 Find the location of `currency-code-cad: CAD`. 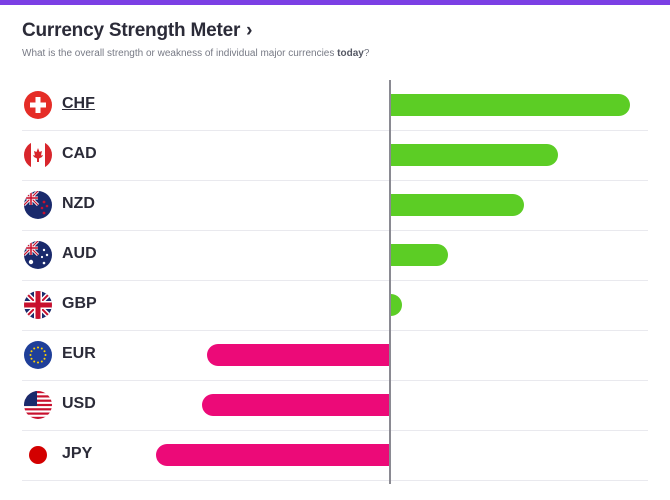

currency-code-cad: CAD is located at coordinates (79, 153).